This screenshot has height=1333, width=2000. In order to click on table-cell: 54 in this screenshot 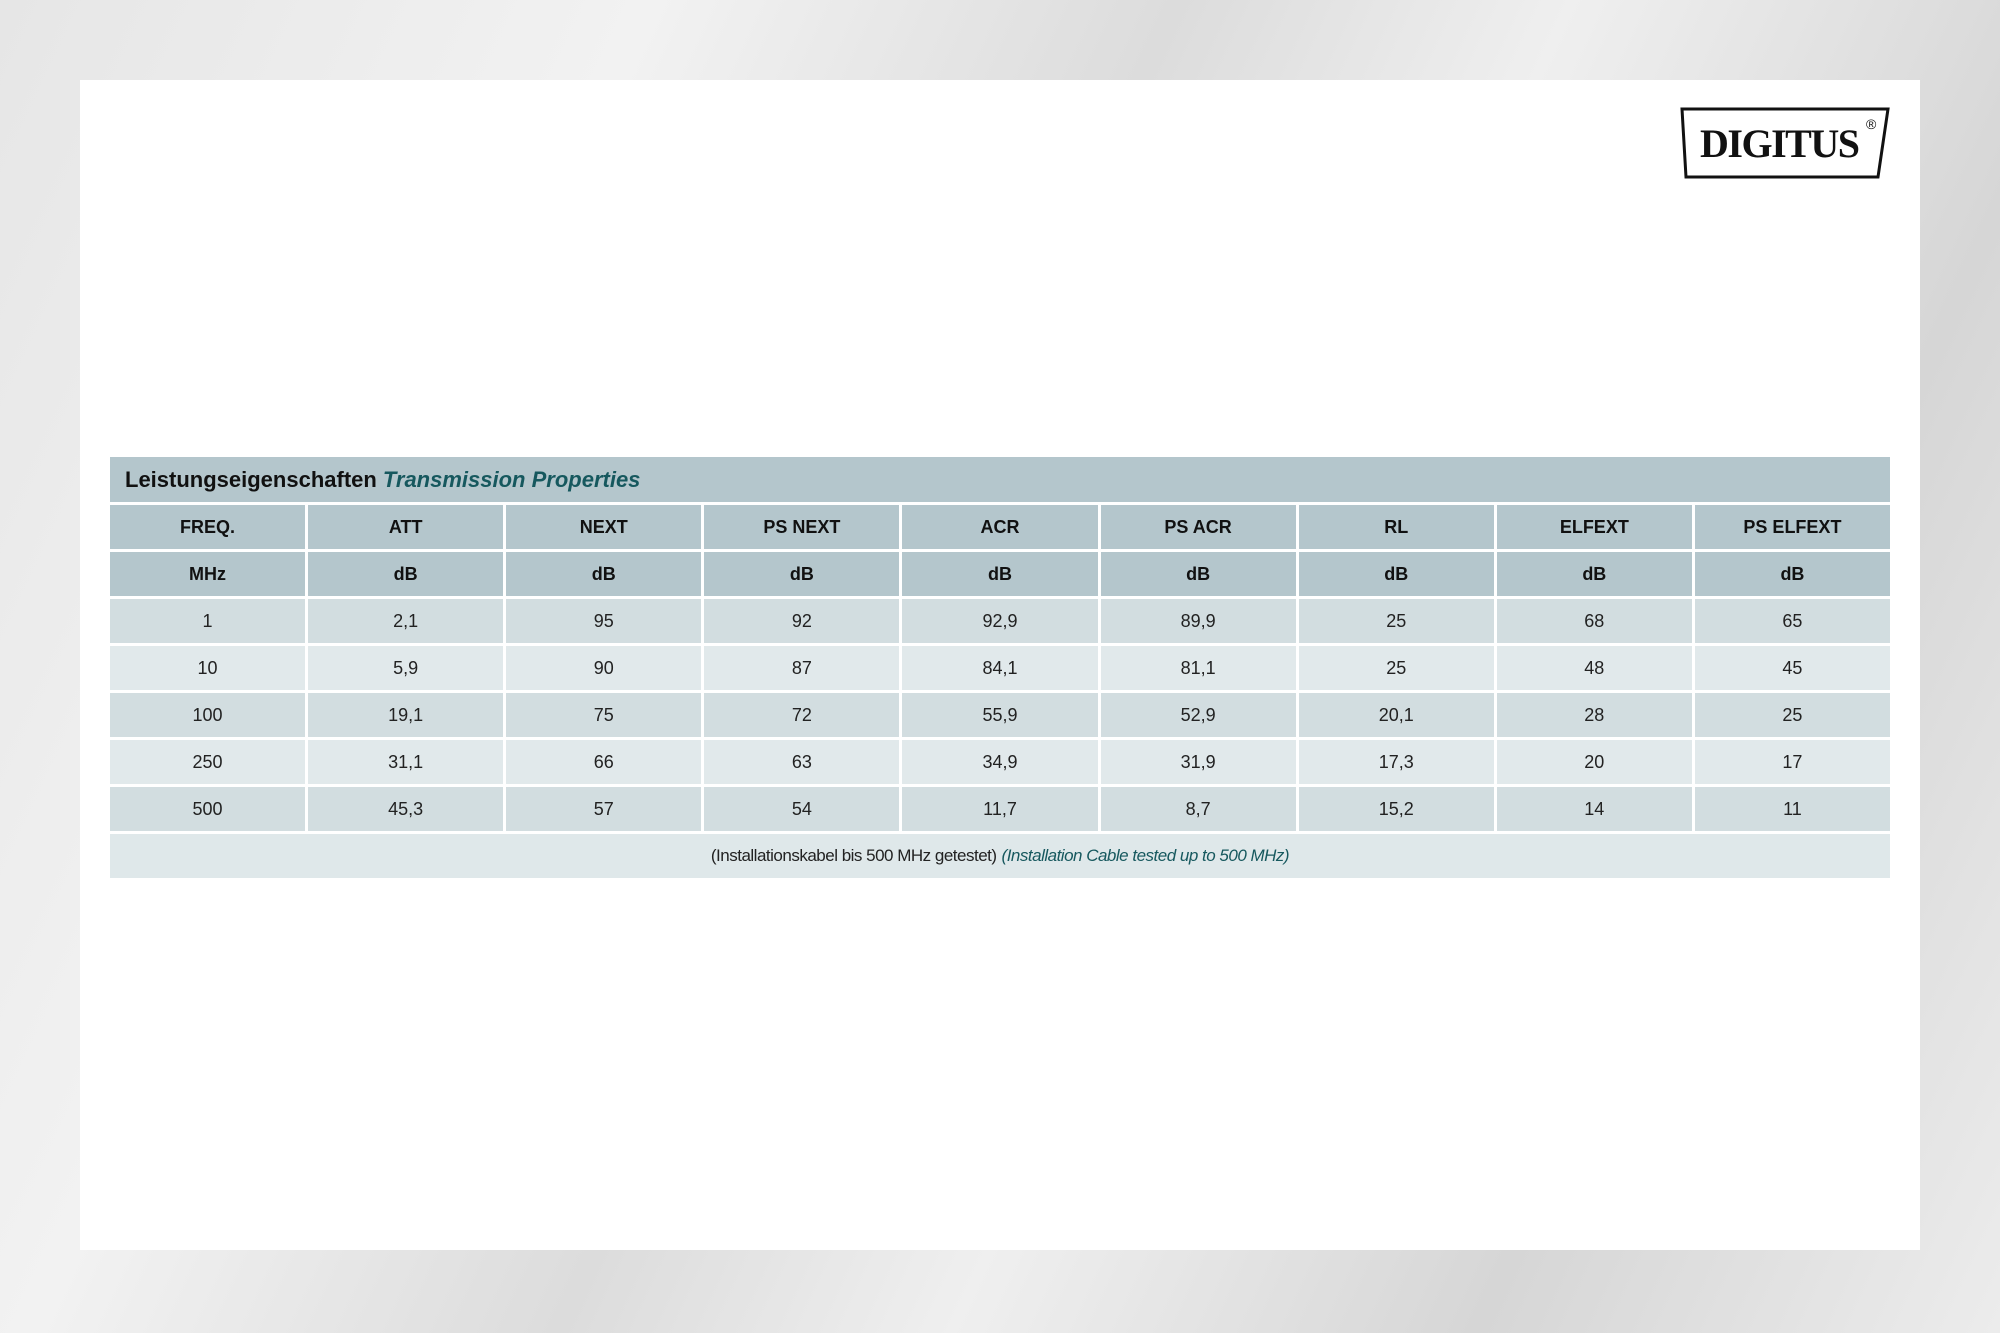, I will do `click(802, 809)`.